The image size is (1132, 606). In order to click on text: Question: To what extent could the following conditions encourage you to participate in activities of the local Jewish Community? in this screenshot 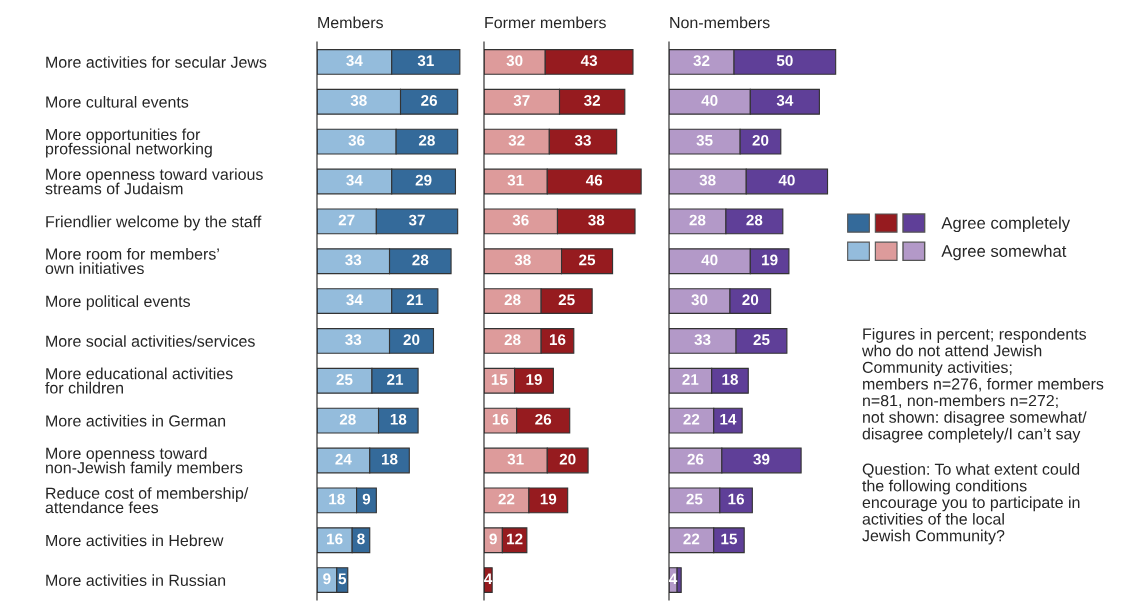, I will do `click(971, 504)`.